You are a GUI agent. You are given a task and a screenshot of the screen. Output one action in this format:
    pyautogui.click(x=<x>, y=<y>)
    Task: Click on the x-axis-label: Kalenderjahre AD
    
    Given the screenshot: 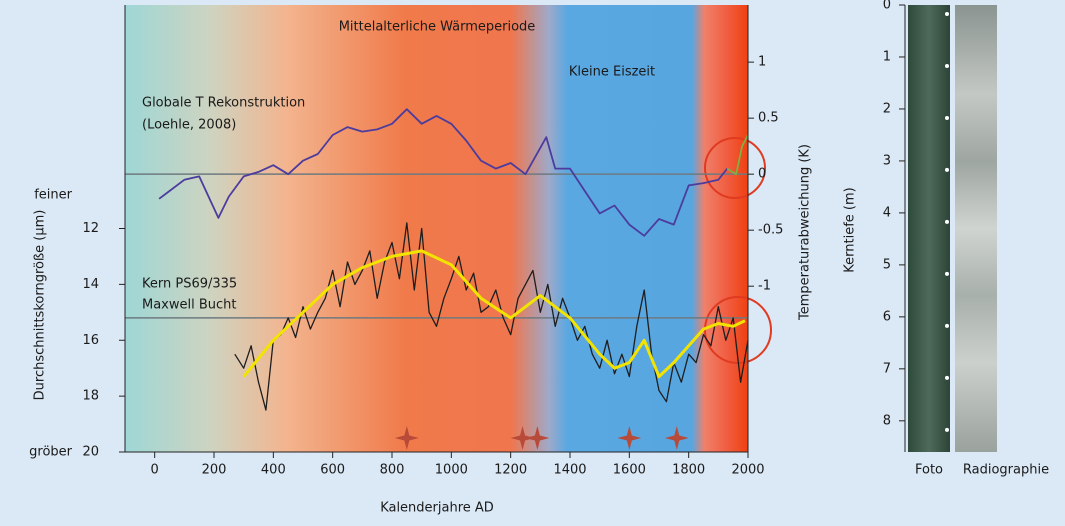 What is the action you would take?
    pyautogui.click(x=437, y=508)
    